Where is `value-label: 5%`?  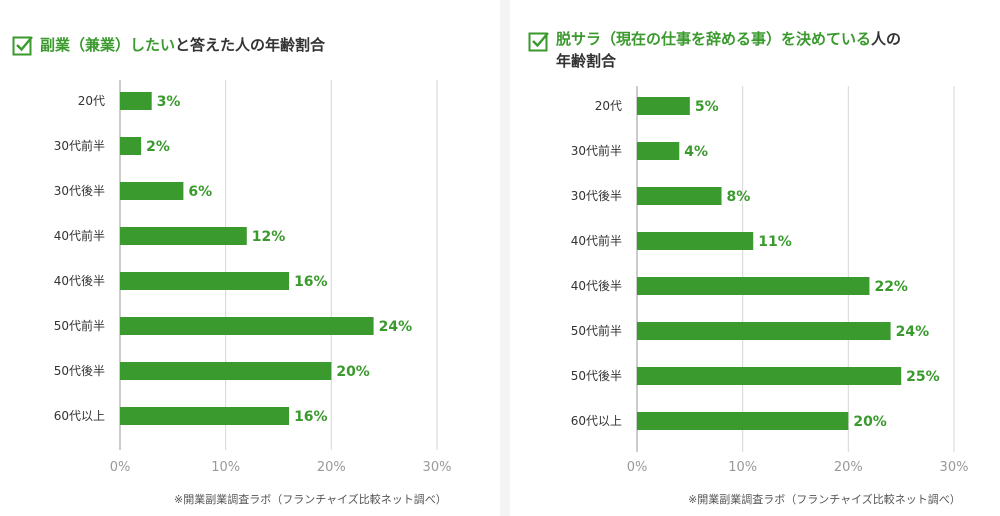
value-label: 5% is located at coordinates (707, 107).